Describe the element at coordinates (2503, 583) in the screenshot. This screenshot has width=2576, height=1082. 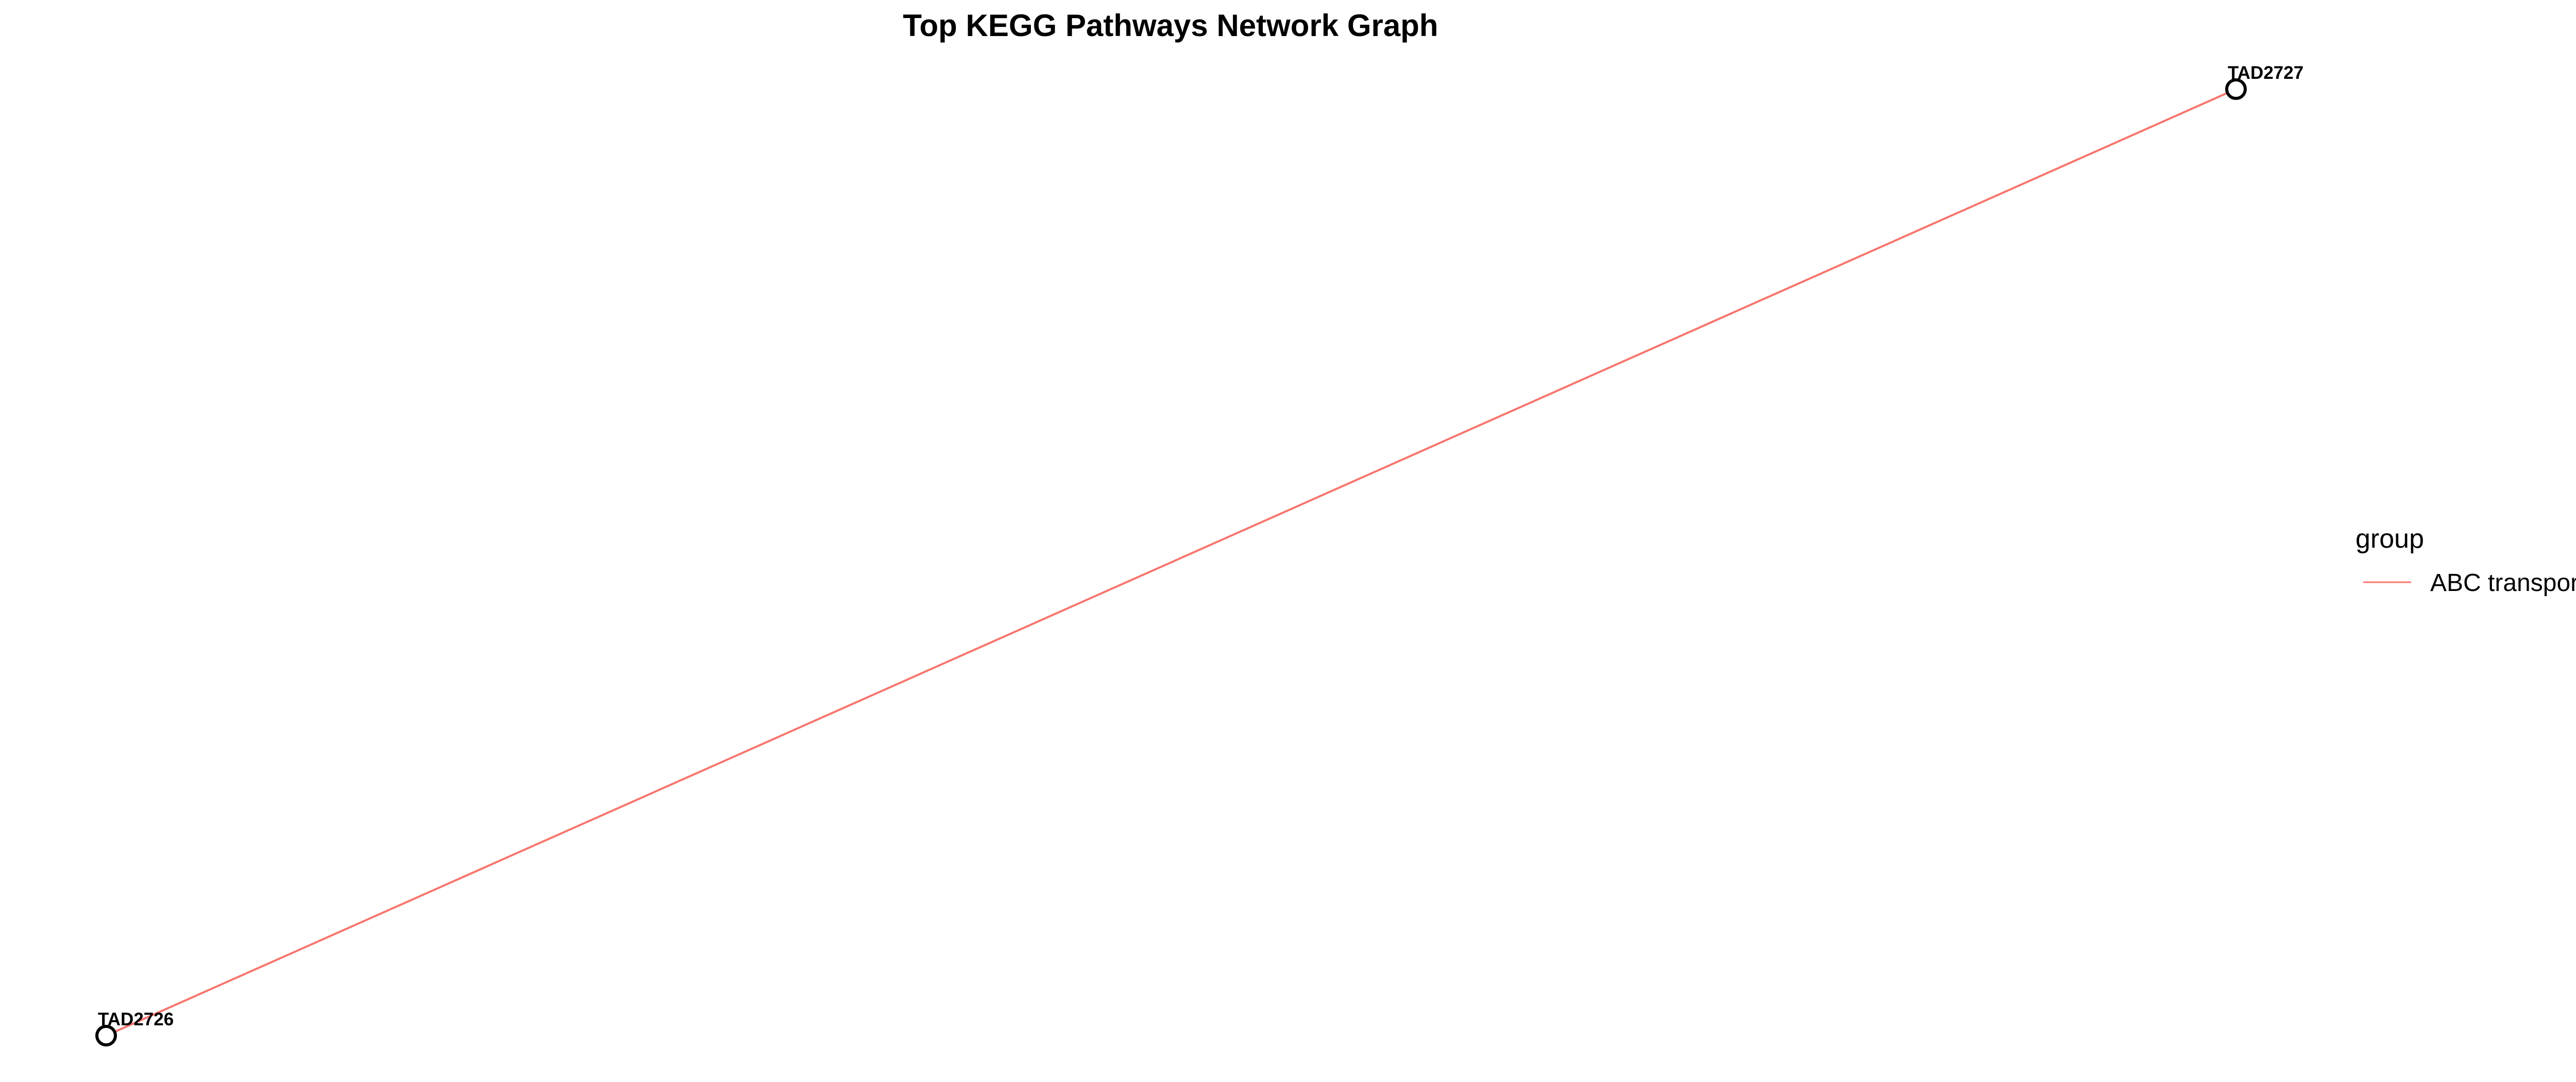
I see `legend-label: ABC transporters` at that location.